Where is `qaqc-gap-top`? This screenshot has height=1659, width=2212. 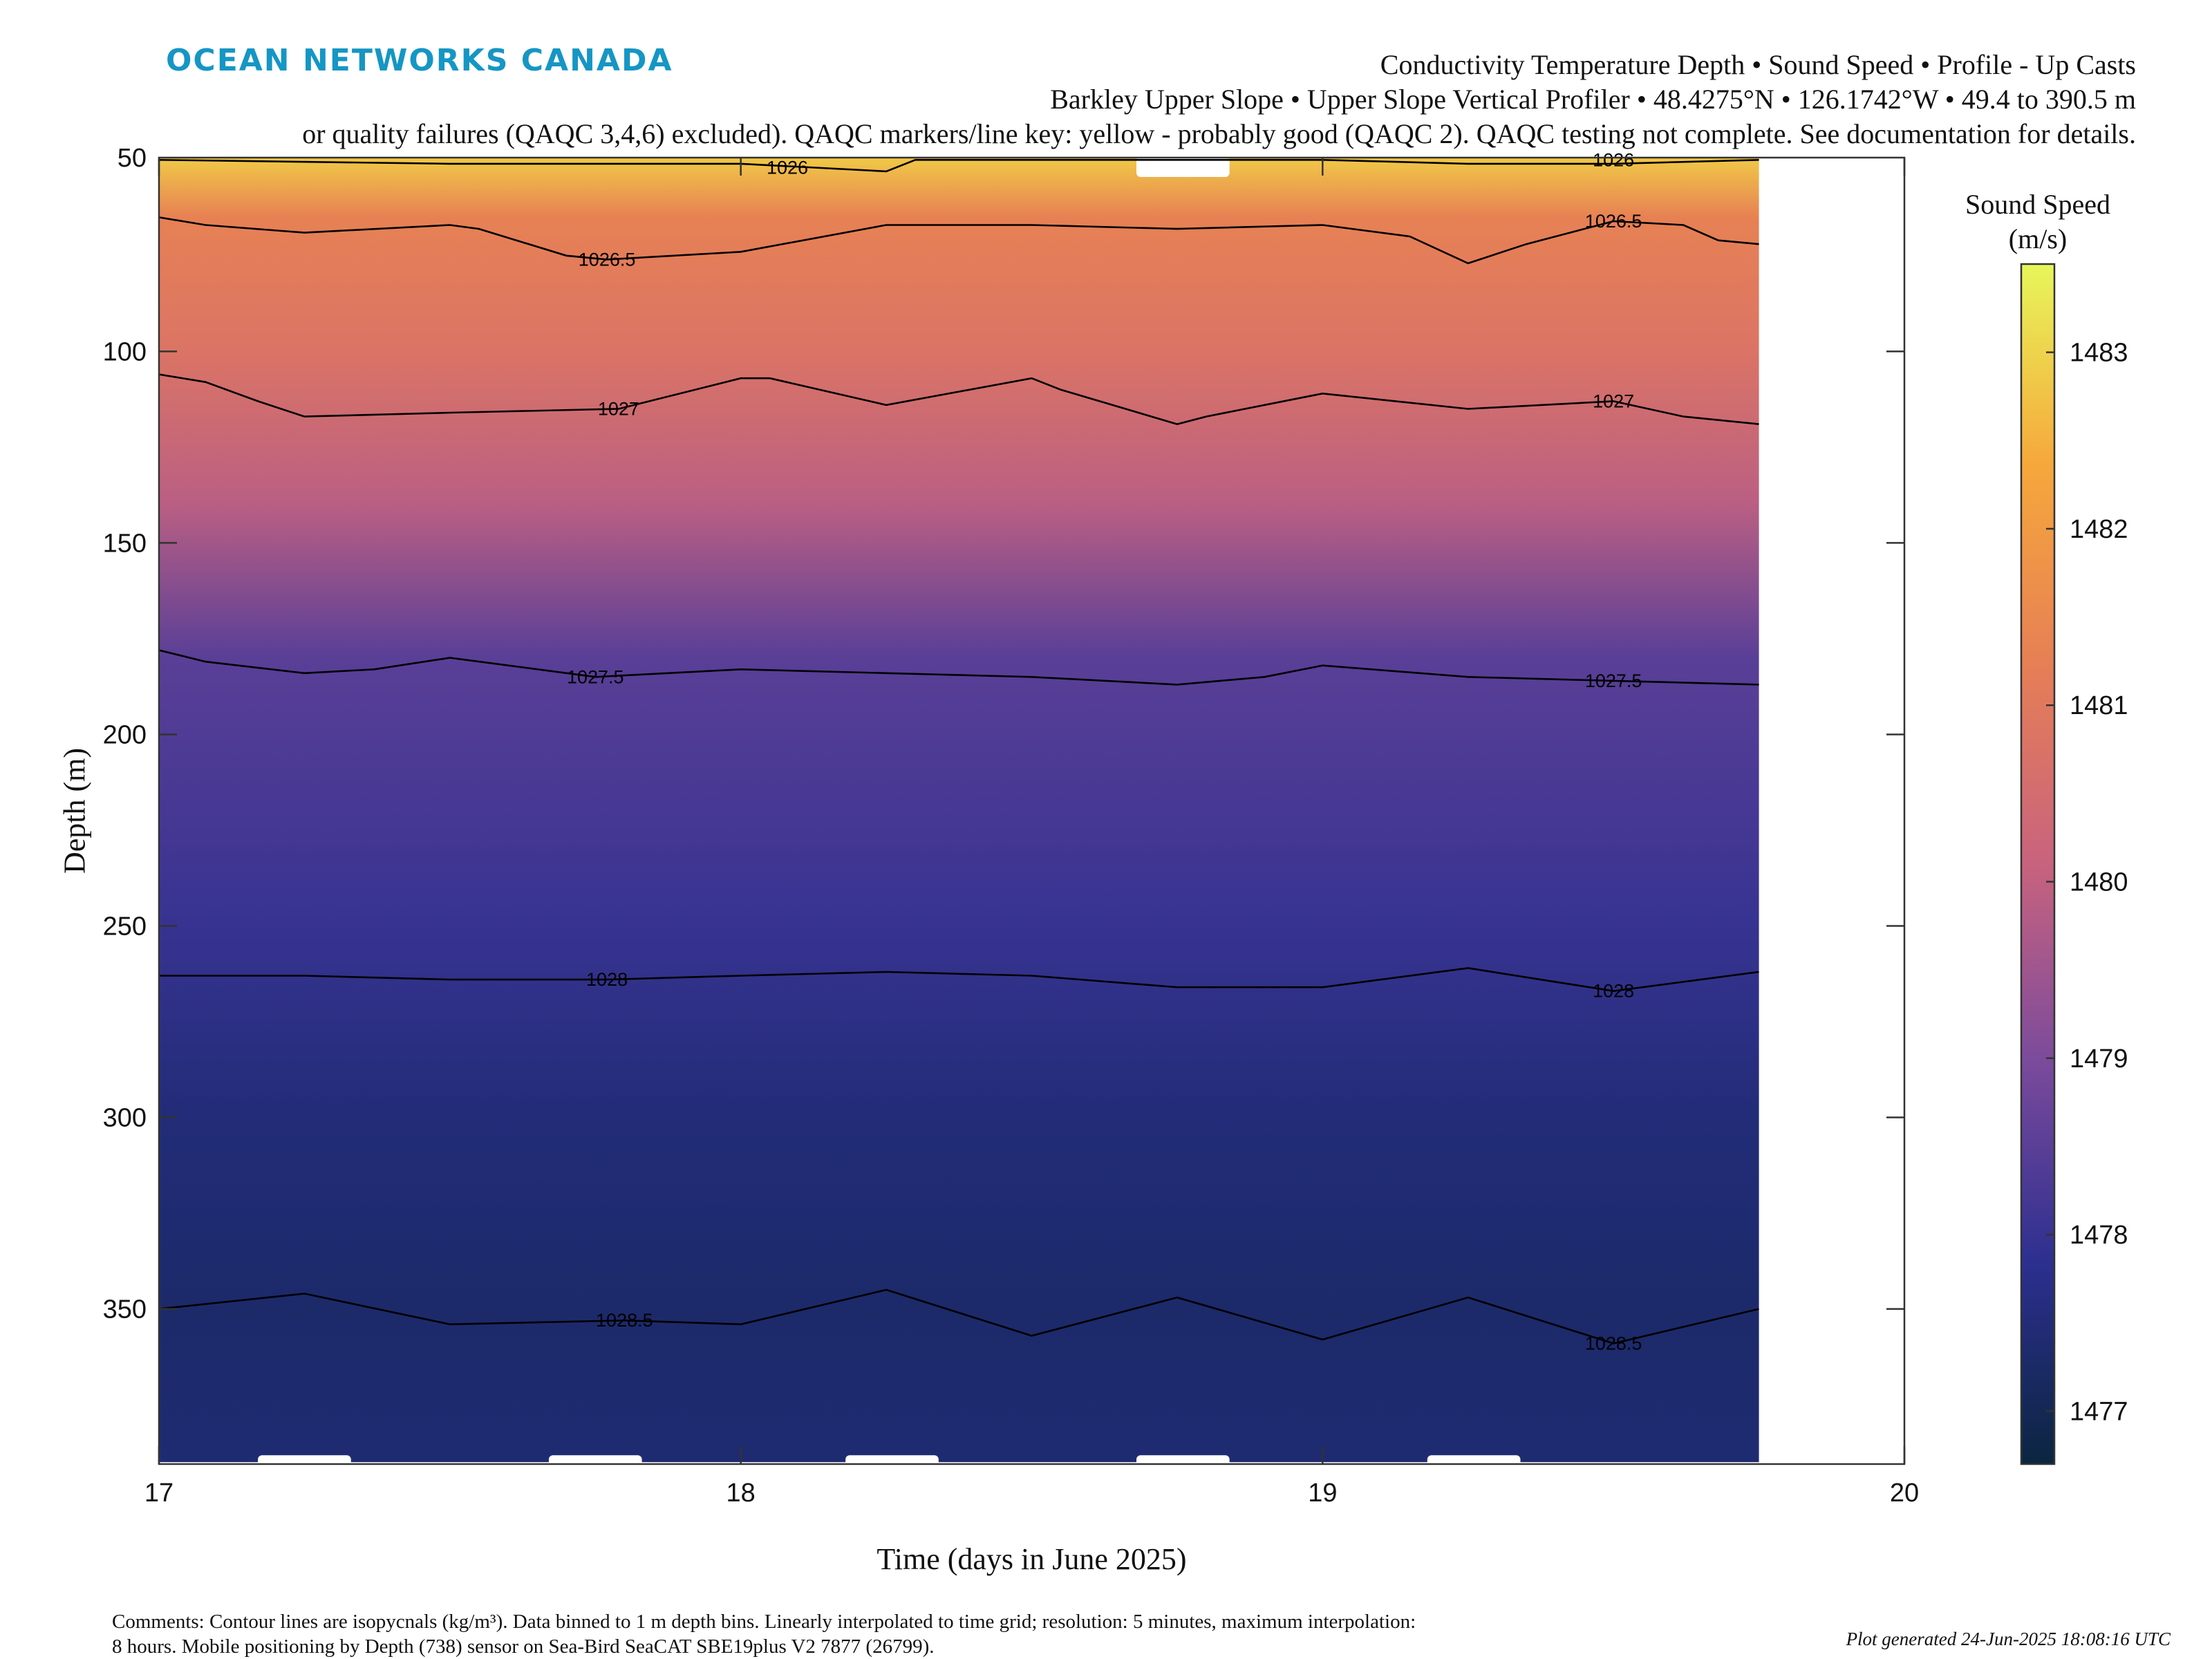
qaqc-gap-top is located at coordinates (1183, 167).